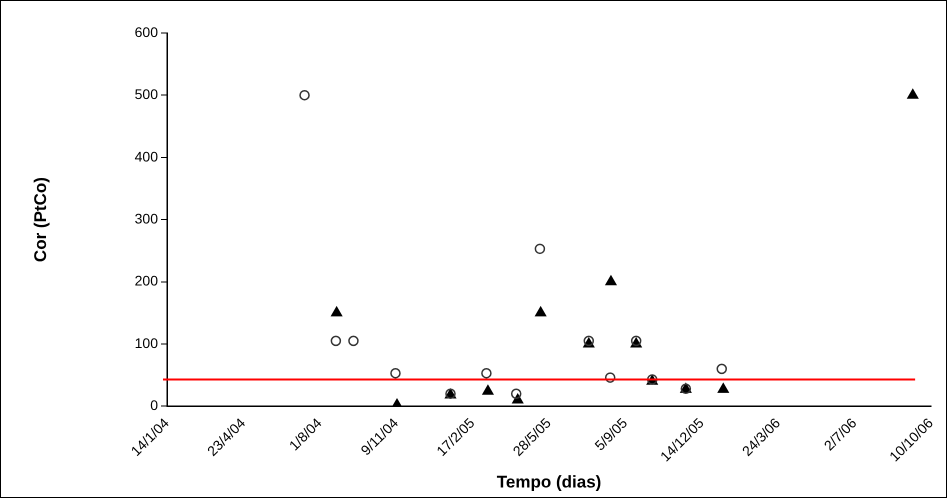  Describe the element at coordinates (549, 482) in the screenshot. I see `x-axis-title: Tempo (dias)` at that location.